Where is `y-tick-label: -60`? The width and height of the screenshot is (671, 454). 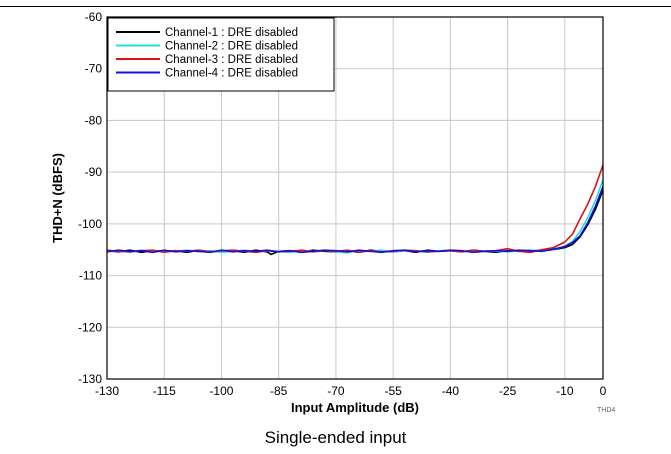 y-tick-label: -60 is located at coordinates (94, 17).